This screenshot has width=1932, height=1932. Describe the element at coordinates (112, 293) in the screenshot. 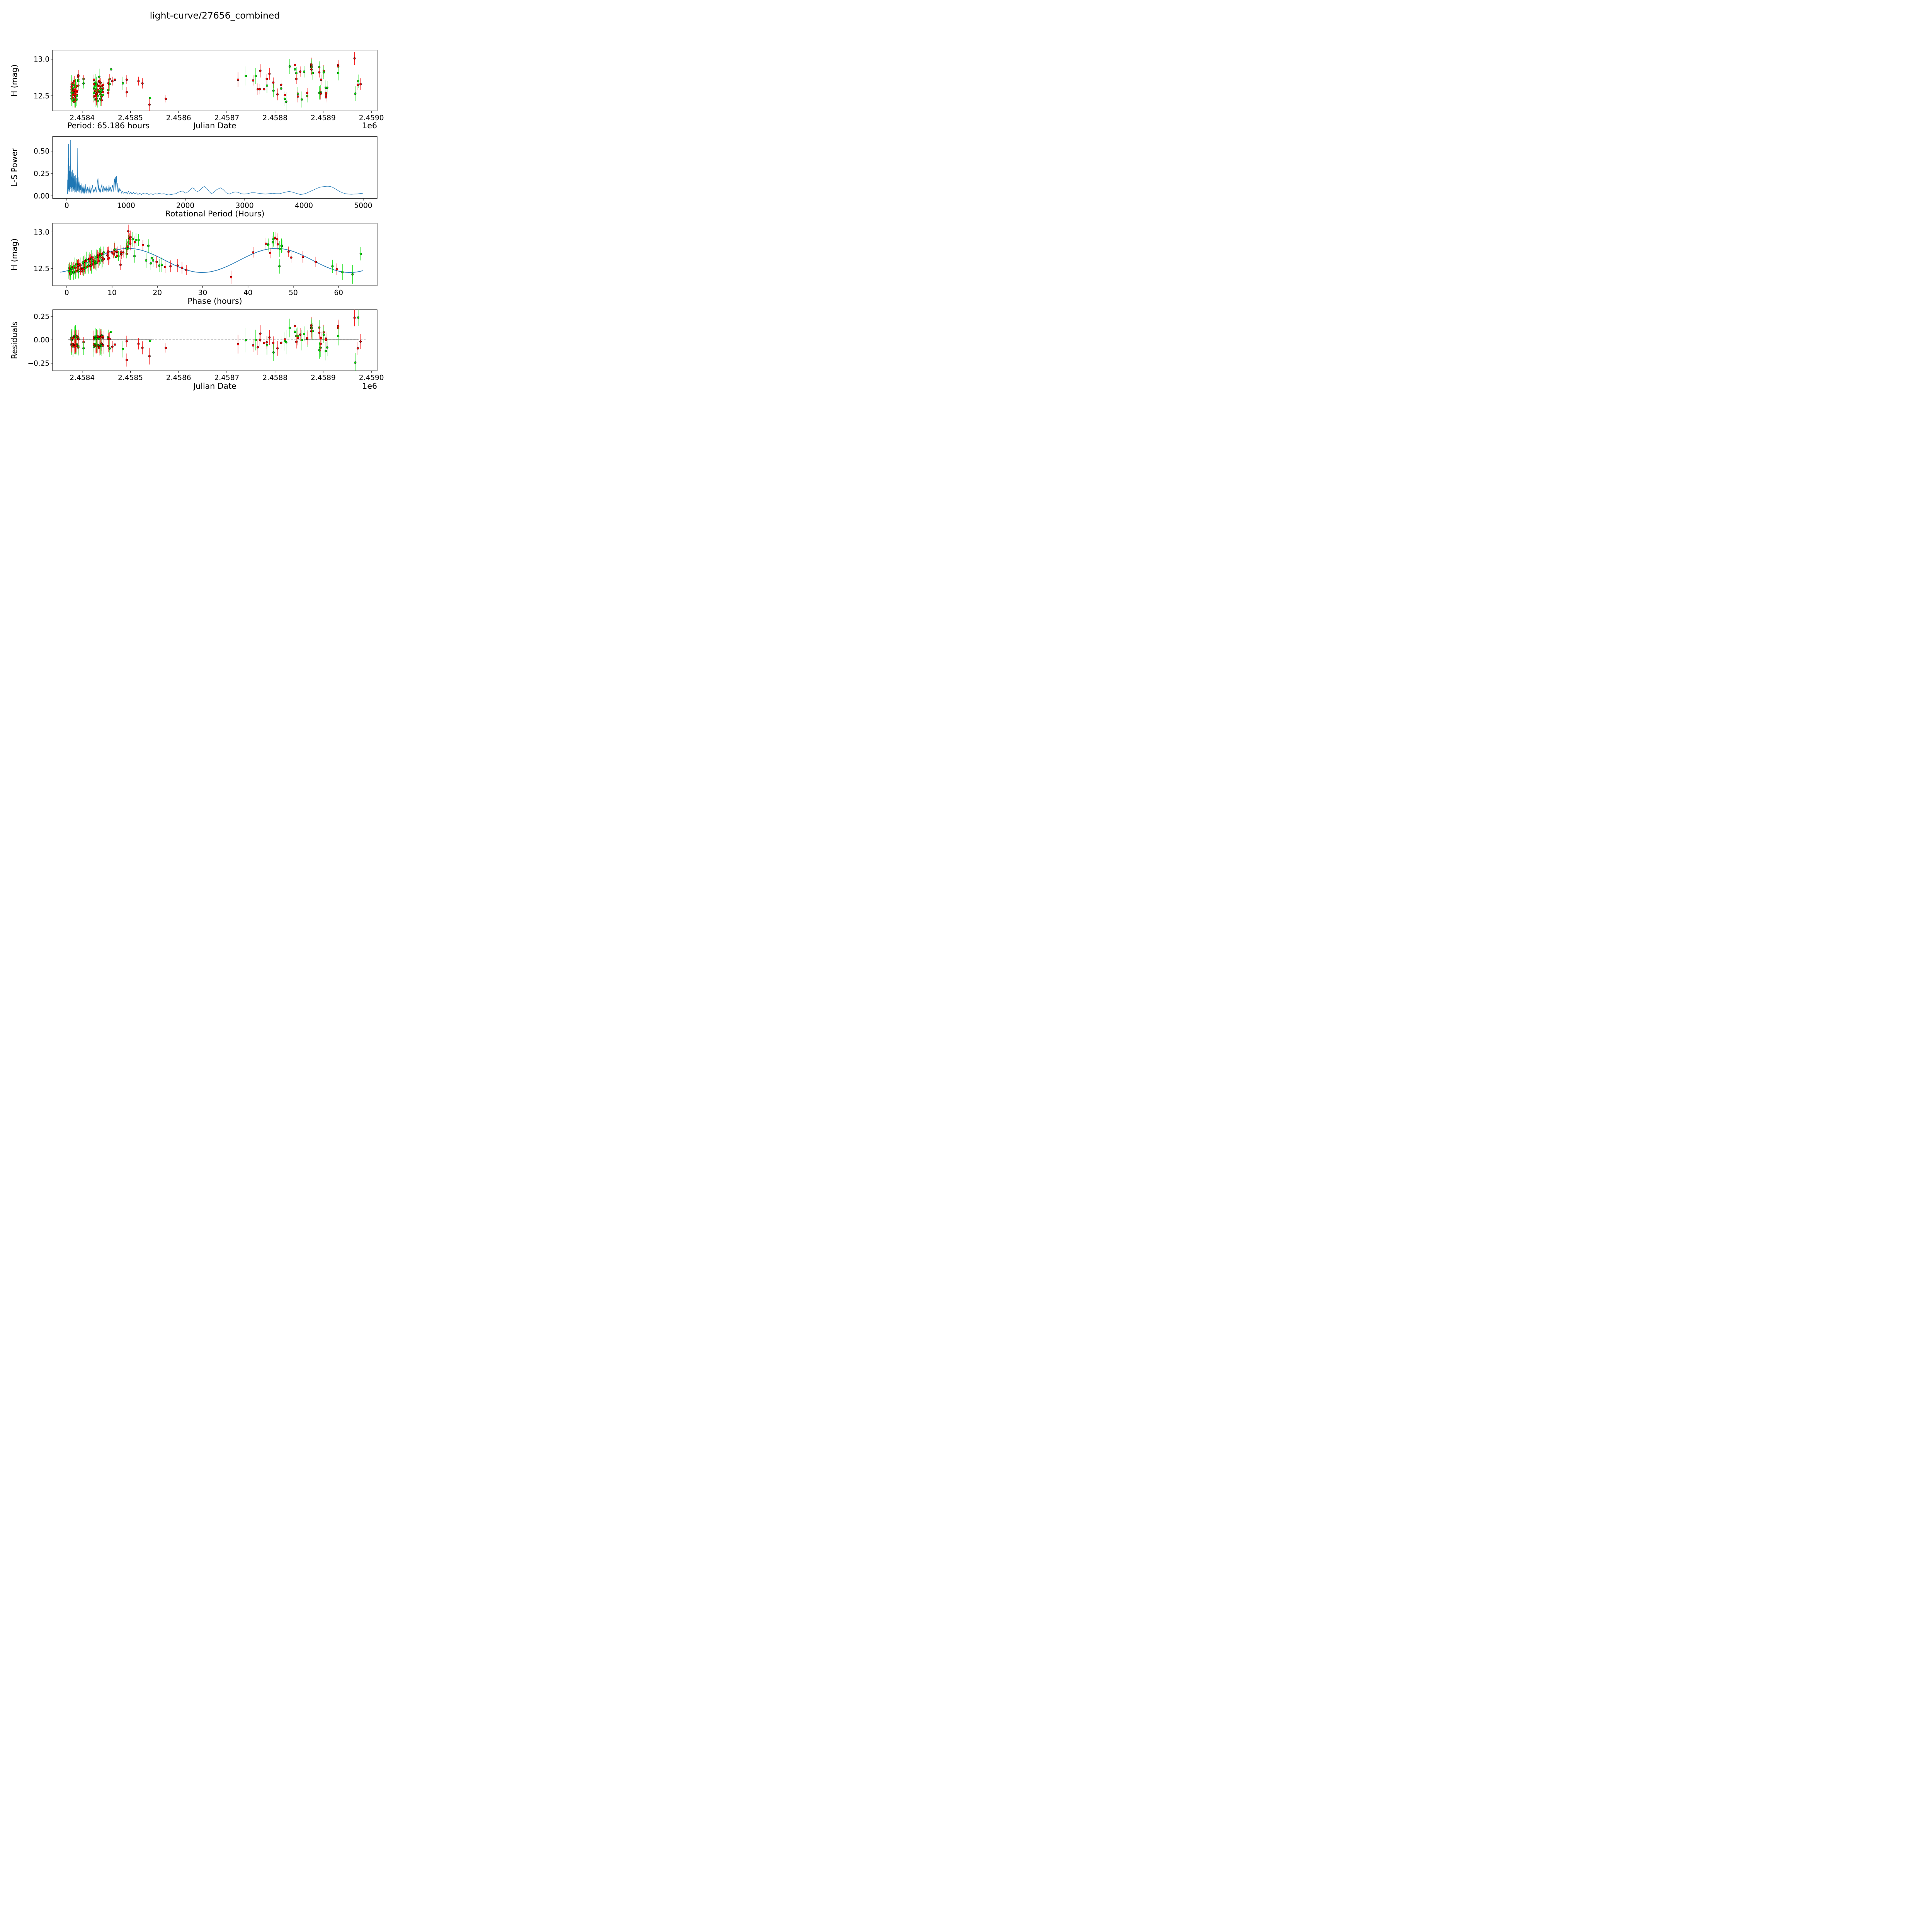

I see `p3-x-tick-label: 10` at that location.